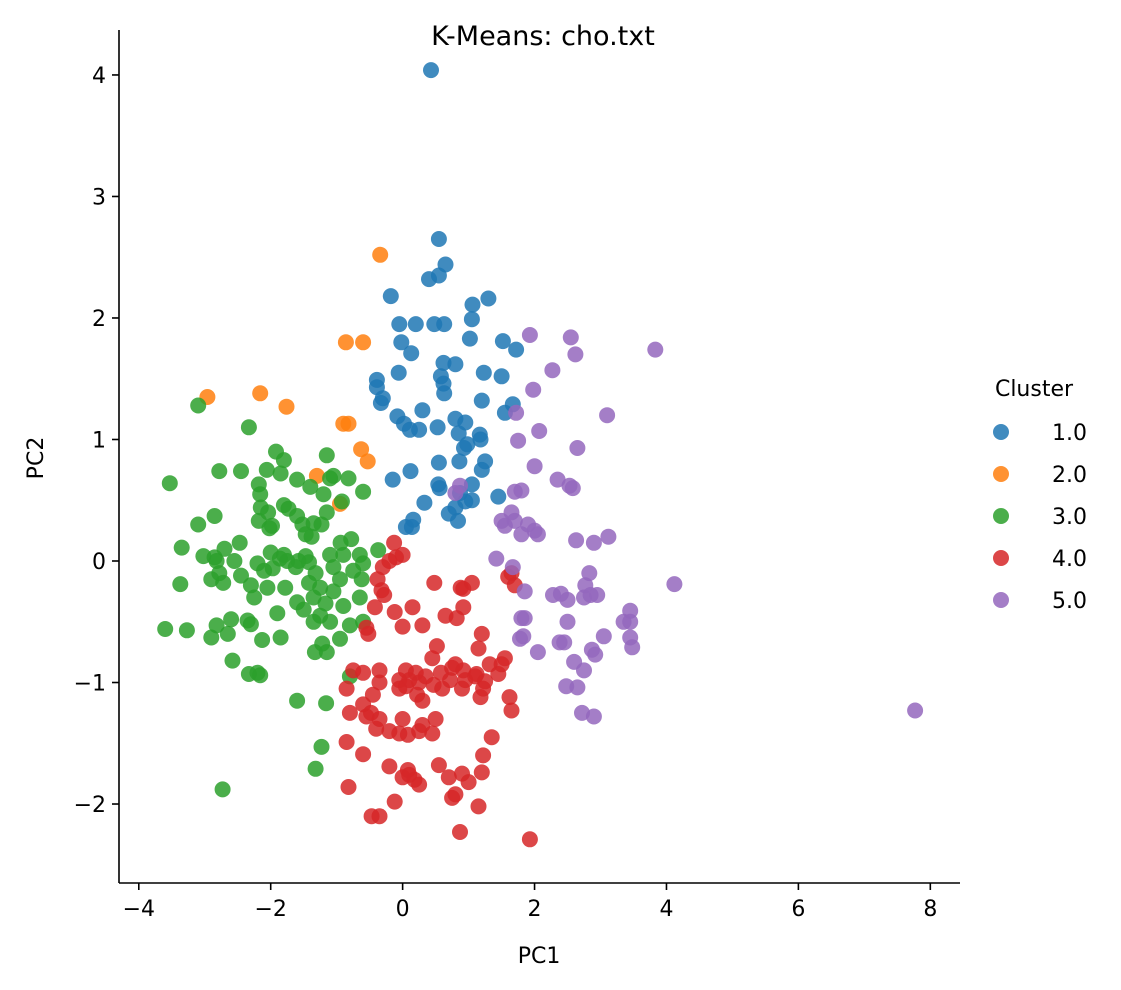 The image size is (1121, 990). I want to click on x-ticks: −4 −2 0 2 4 6 8, so click(530, 902).